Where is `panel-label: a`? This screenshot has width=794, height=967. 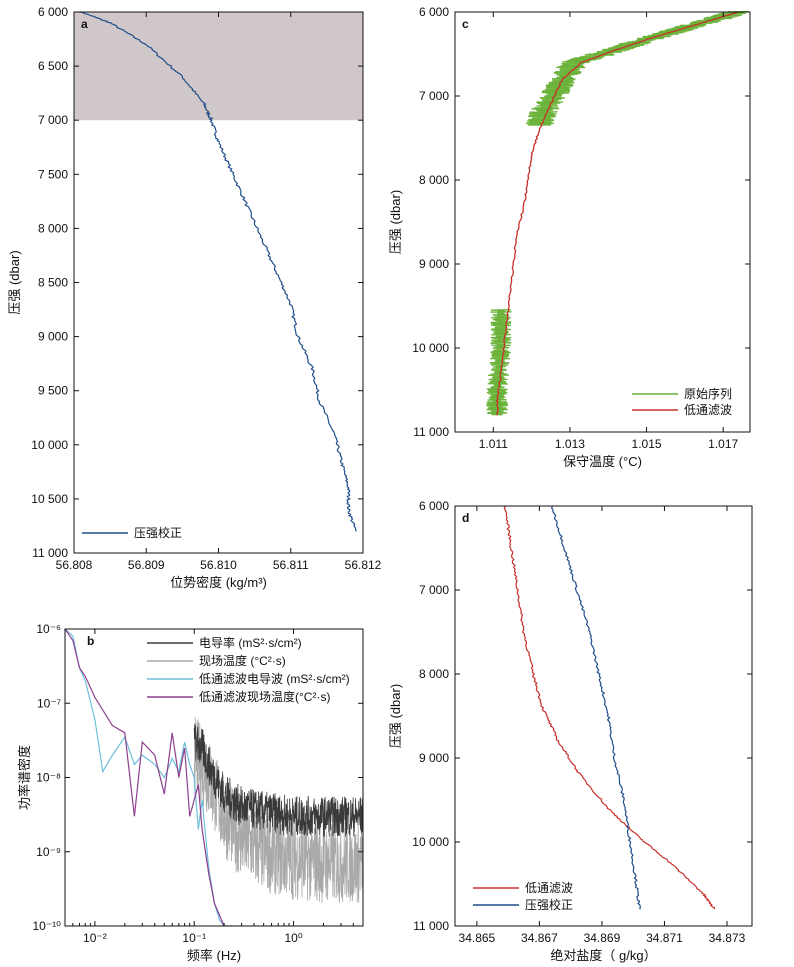 panel-label: a is located at coordinates (84, 24).